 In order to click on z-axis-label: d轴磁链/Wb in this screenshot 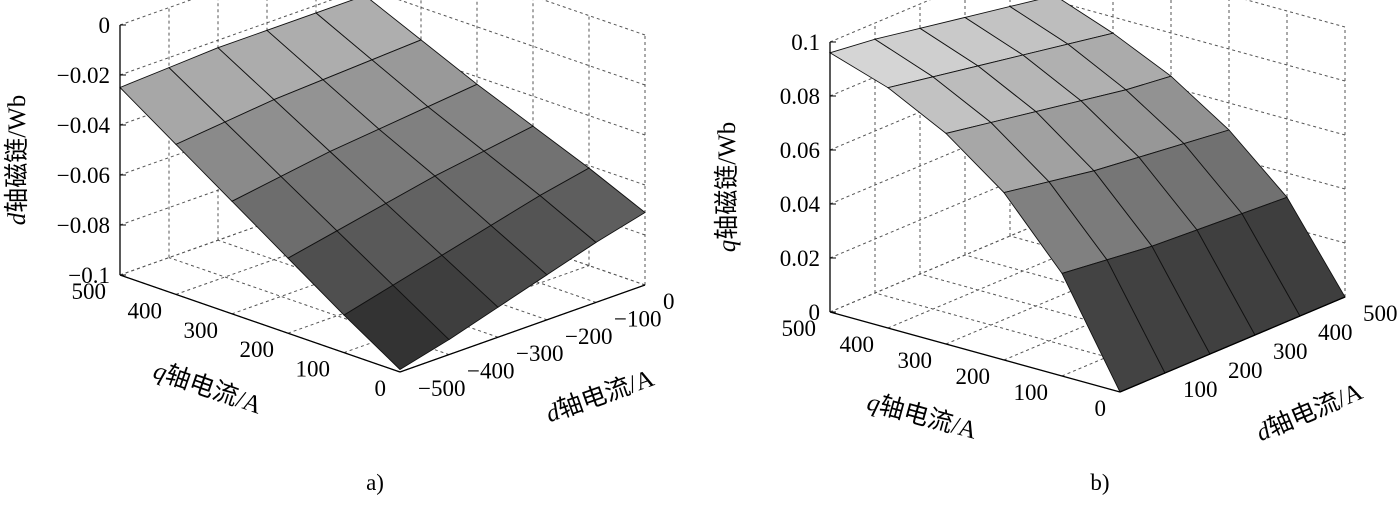, I will do `click(17, 160)`.